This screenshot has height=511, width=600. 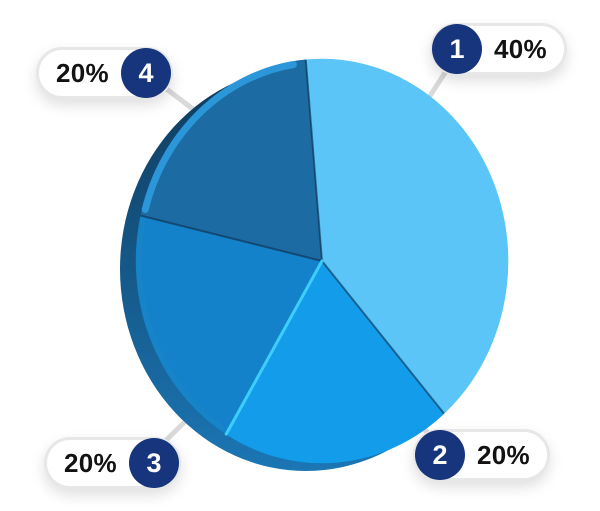 I want to click on callout-3-number-badge: 3, so click(x=153, y=463).